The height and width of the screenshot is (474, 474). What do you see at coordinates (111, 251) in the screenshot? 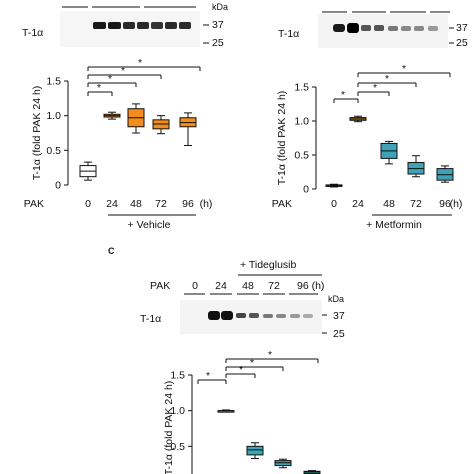
I see `panel-letter: C` at bounding box center [111, 251].